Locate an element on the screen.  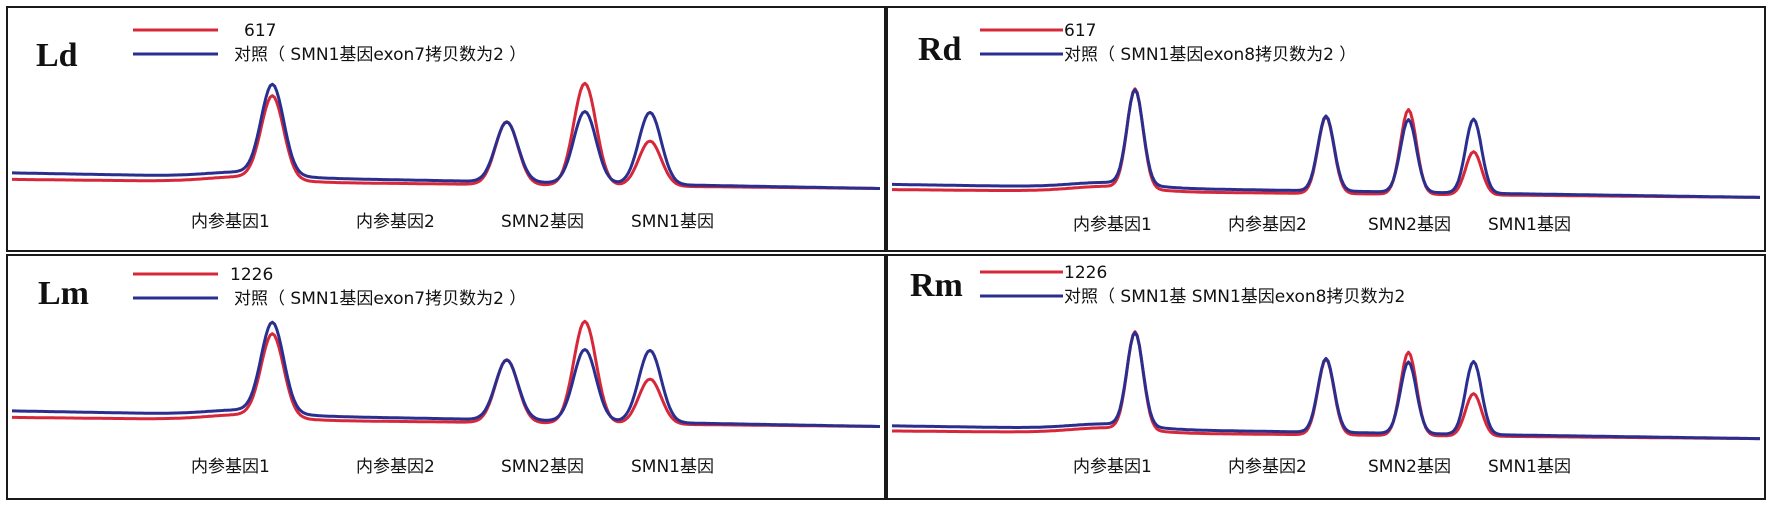
panel-label: Ld is located at coordinates (57, 55).